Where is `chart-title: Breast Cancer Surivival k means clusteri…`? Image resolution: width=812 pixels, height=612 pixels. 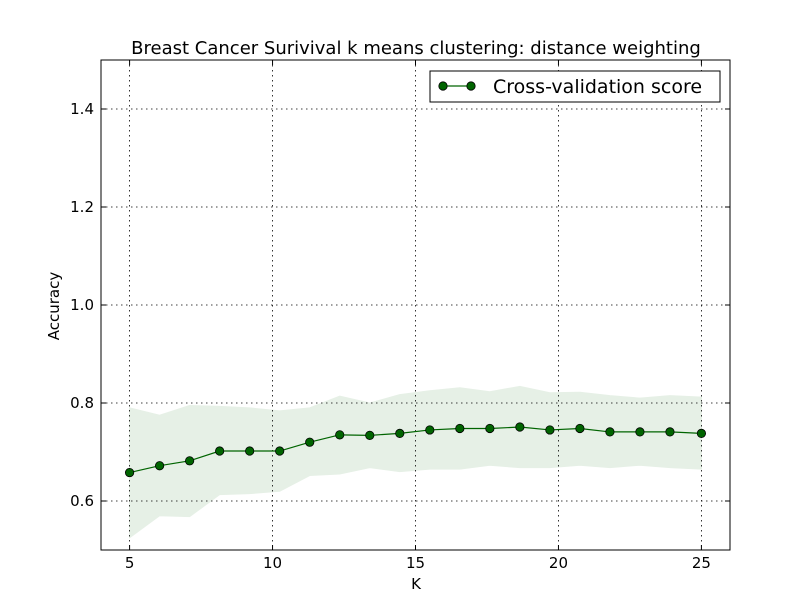 chart-title: Breast Cancer Surivival k means clusteri… is located at coordinates (416, 48).